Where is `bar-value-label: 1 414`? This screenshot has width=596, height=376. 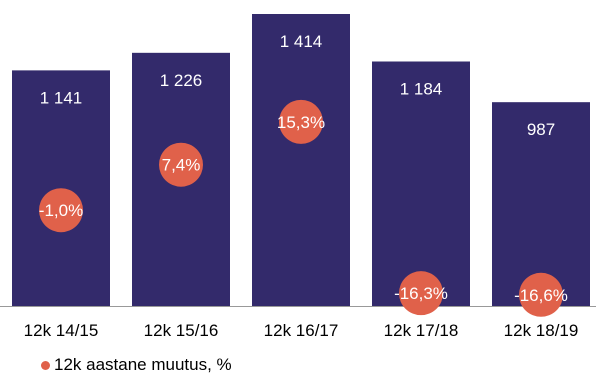 bar-value-label: 1 414 is located at coordinates (301, 41).